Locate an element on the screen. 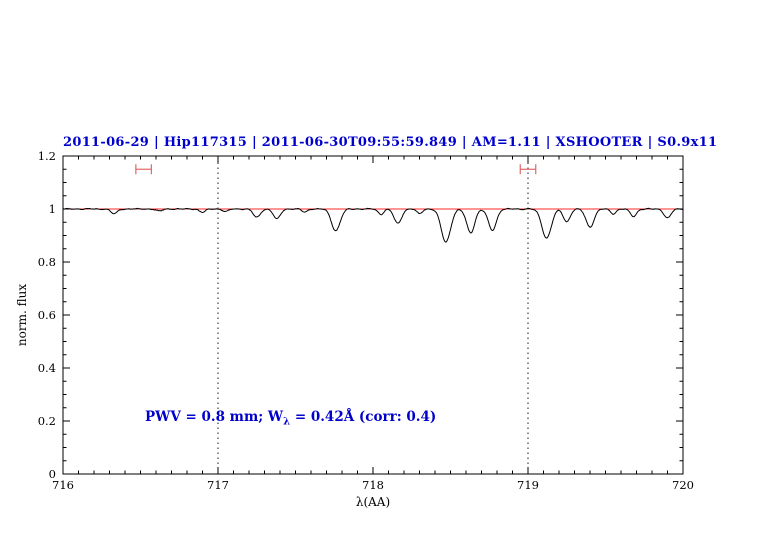 Image resolution: width=782 pixels, height=542 pixels. svg-text: 0.2 is located at coordinates (47, 421).